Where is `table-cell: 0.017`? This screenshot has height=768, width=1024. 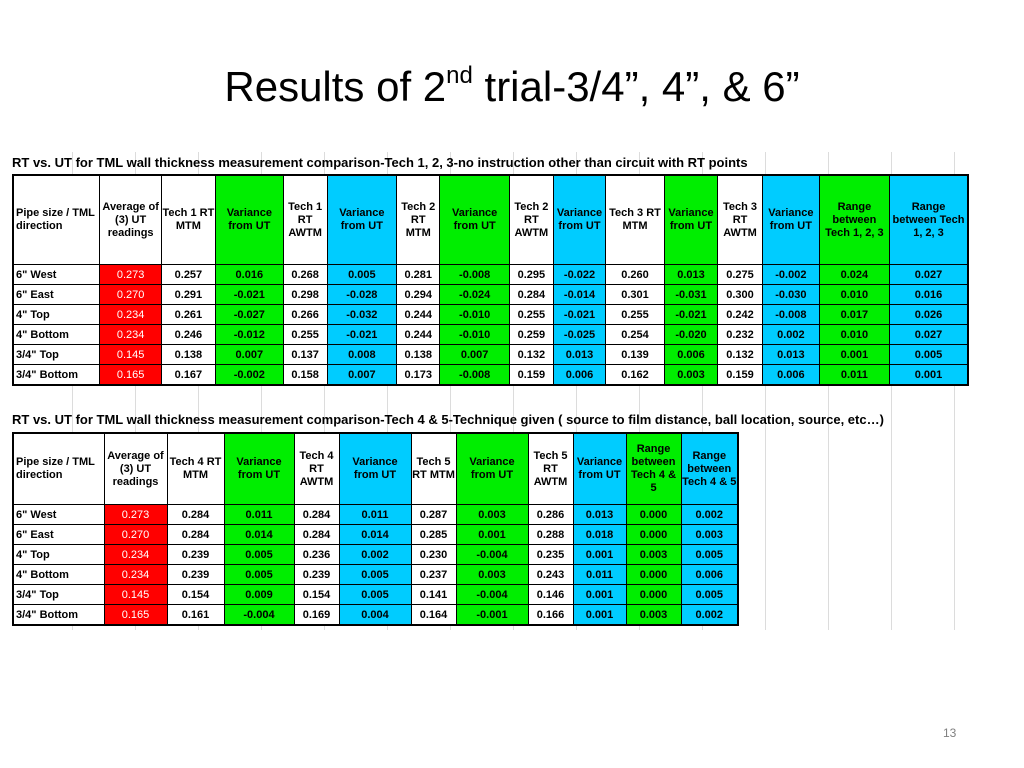
table-cell: 0.017 is located at coordinates (854, 314).